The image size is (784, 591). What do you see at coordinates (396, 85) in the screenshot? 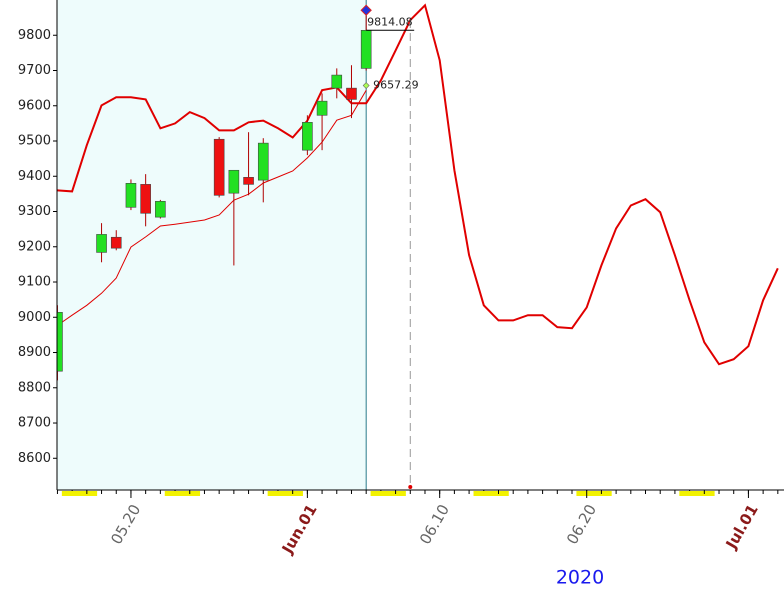
I see `annotation-label: 9657.29` at bounding box center [396, 85].